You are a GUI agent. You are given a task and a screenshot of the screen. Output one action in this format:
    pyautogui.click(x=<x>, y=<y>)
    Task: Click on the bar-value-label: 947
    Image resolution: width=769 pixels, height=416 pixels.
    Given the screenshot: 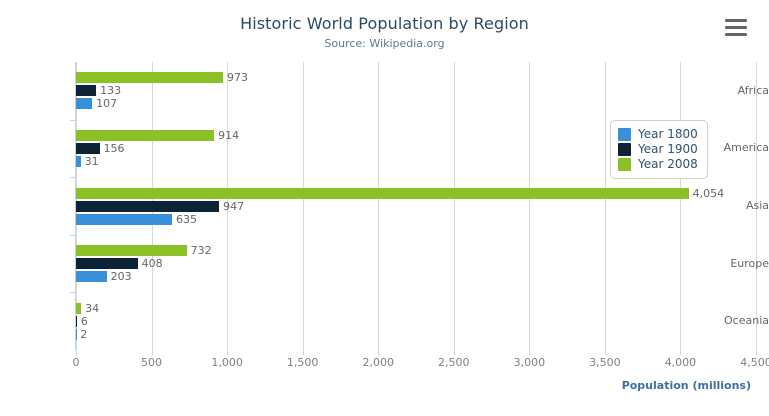 What is the action you would take?
    pyautogui.click(x=234, y=206)
    